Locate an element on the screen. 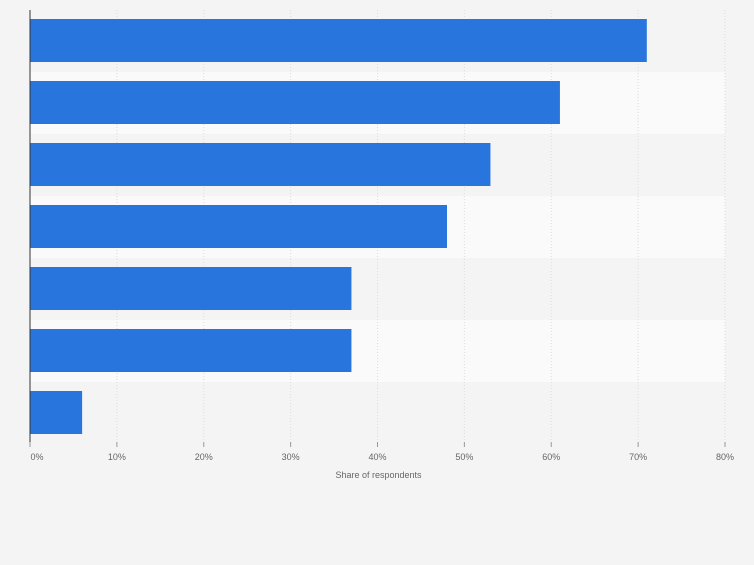  tick-label: 20% is located at coordinates (204, 457).